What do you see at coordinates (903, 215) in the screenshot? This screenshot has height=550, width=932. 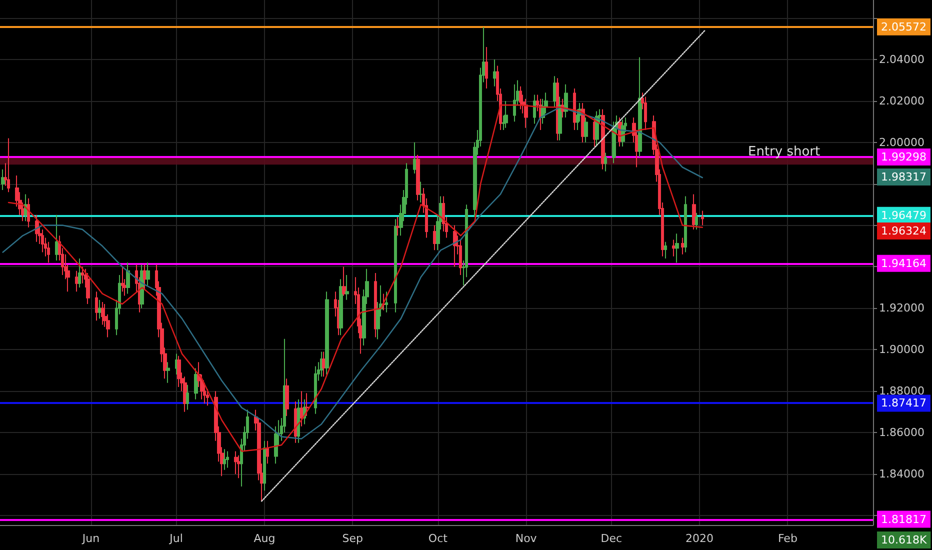 I see `ref-line-label: 1.96479` at bounding box center [903, 215].